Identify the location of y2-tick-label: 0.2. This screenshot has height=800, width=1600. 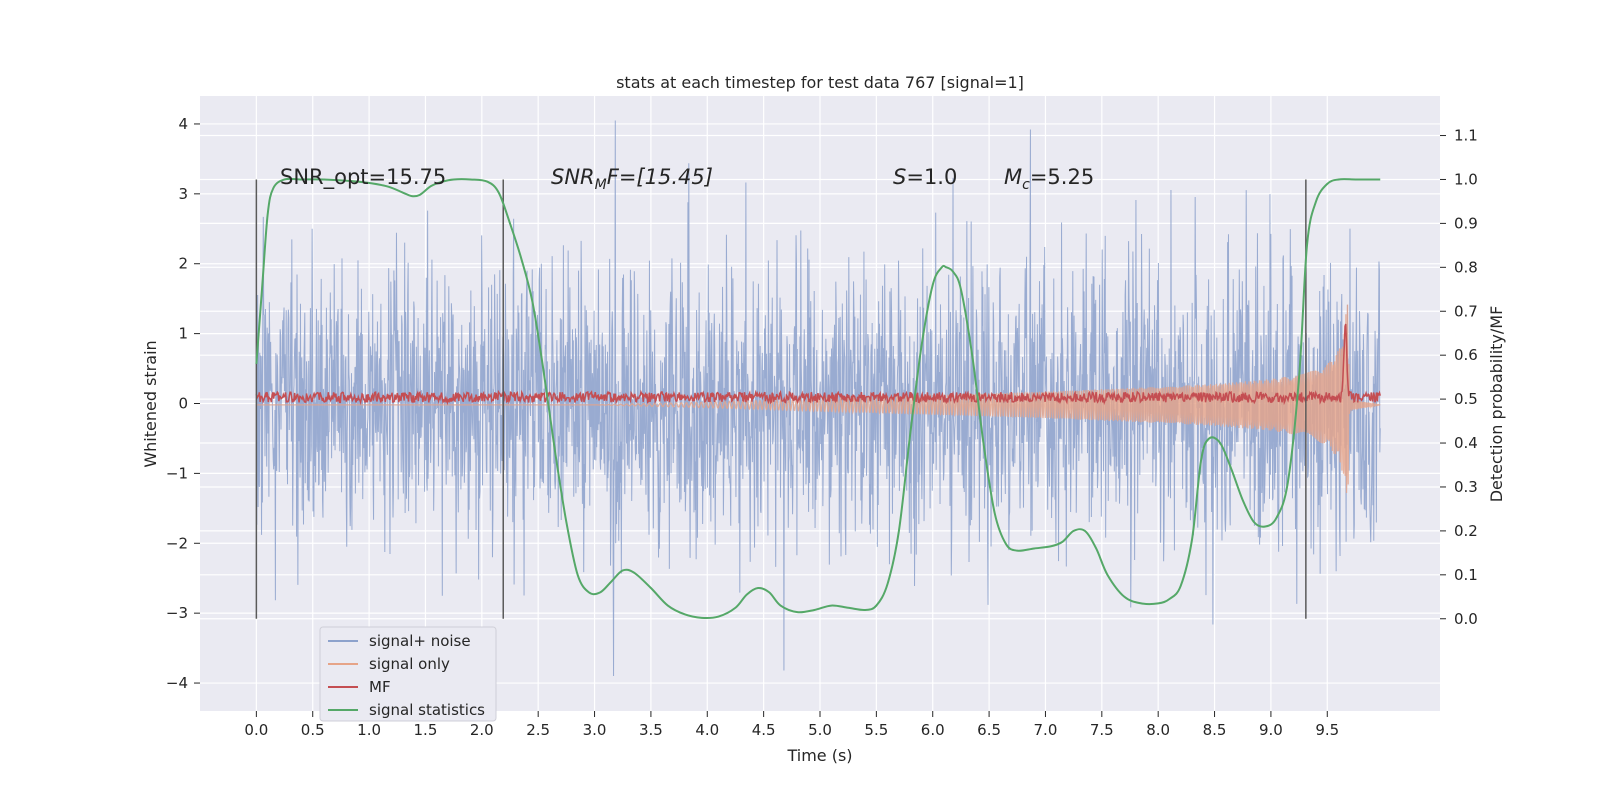
(1466, 531).